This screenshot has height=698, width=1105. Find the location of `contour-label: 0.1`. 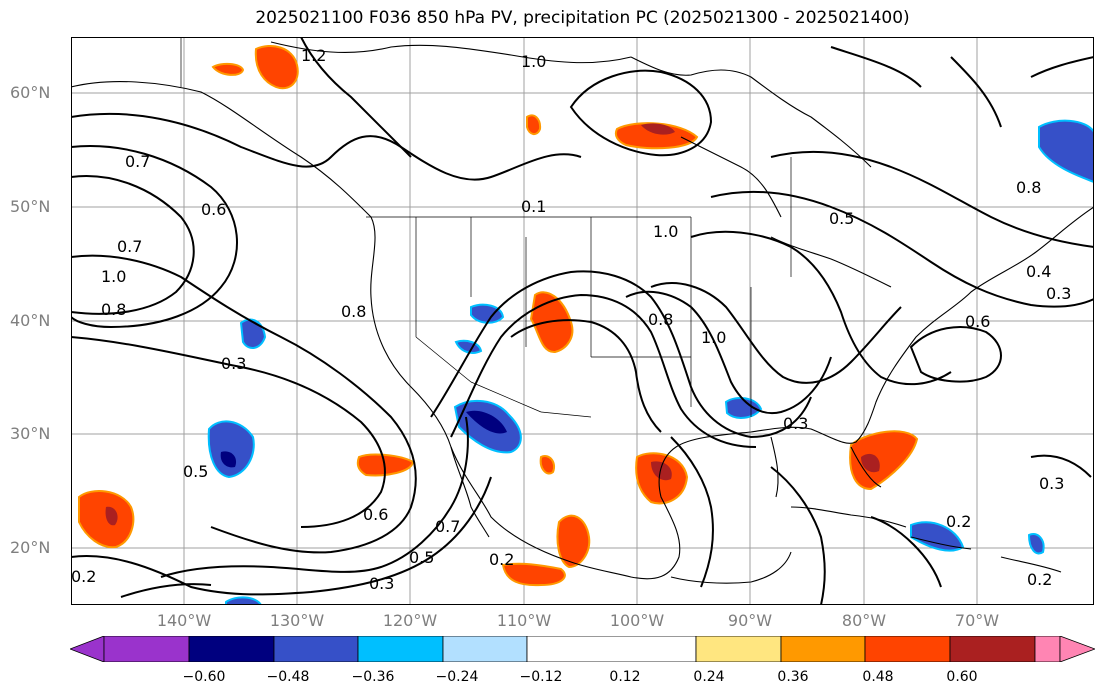

contour-label: 0.1 is located at coordinates (533, 206).